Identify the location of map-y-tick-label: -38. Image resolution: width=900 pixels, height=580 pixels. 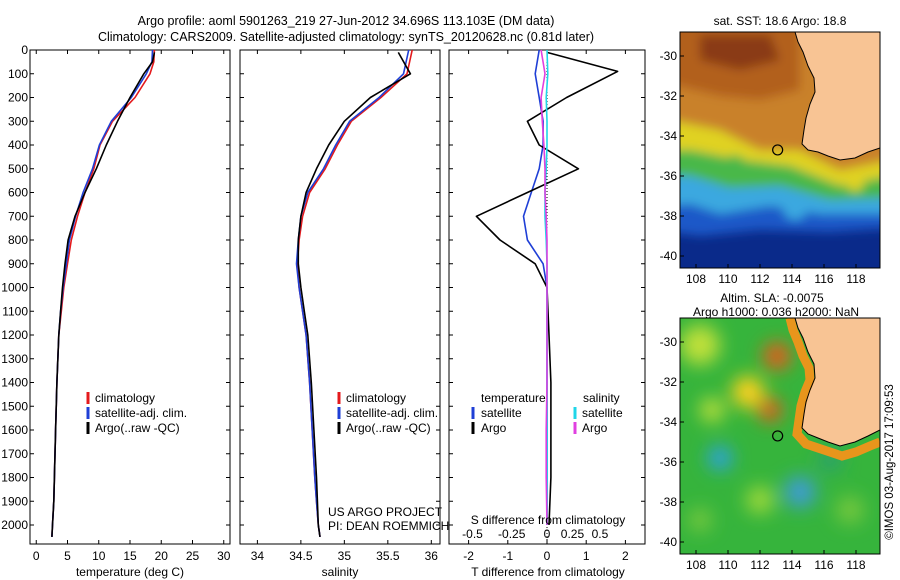
(669, 502).